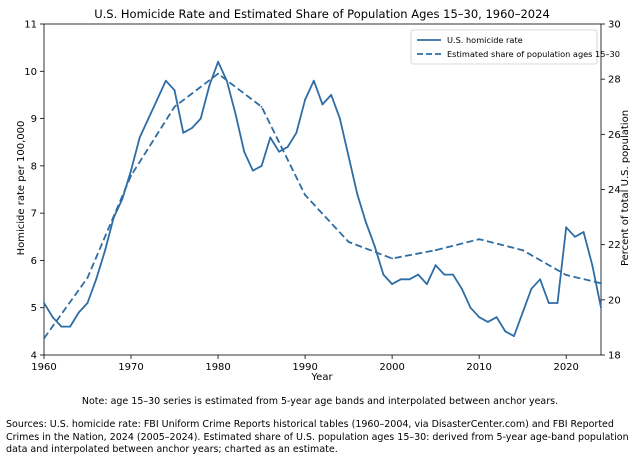 The width and height of the screenshot is (640, 466). What do you see at coordinates (34, 356) in the screenshot?
I see `y-left-tick-label: 4` at bounding box center [34, 356].